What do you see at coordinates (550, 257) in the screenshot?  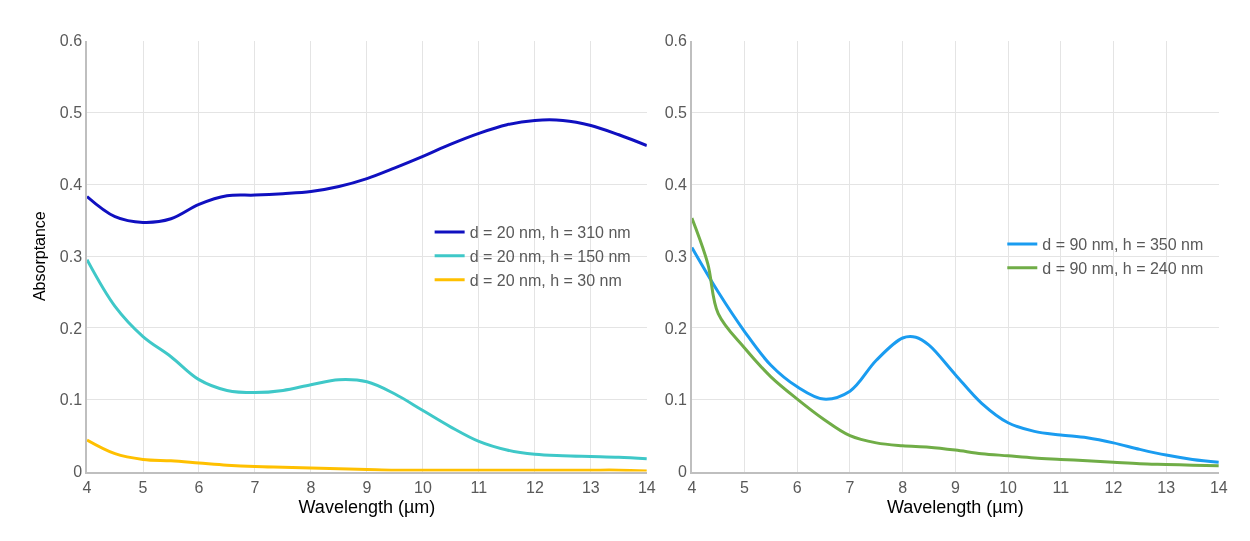 I see `legend-label: d = 20 nm, h = 150 nm` at bounding box center [550, 257].